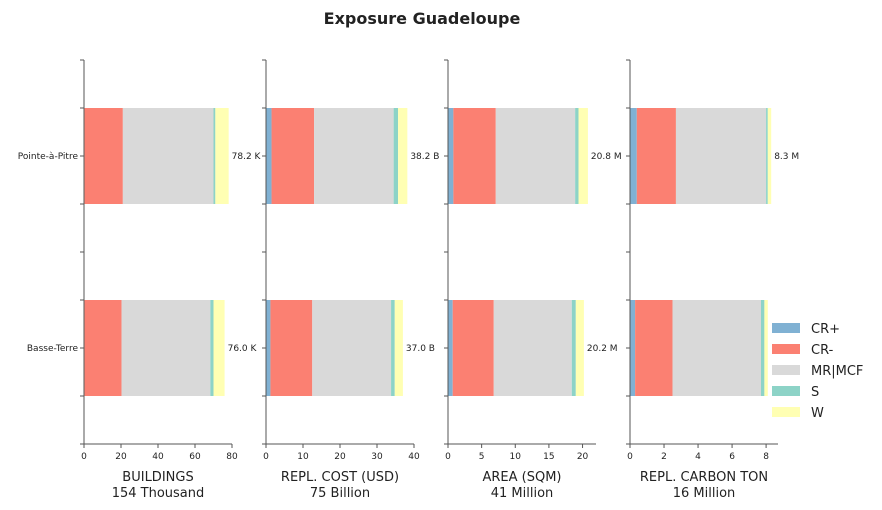  What do you see at coordinates (340, 477) in the screenshot?
I see `x-axis-label: REPL. COST (USD)` at bounding box center [340, 477].